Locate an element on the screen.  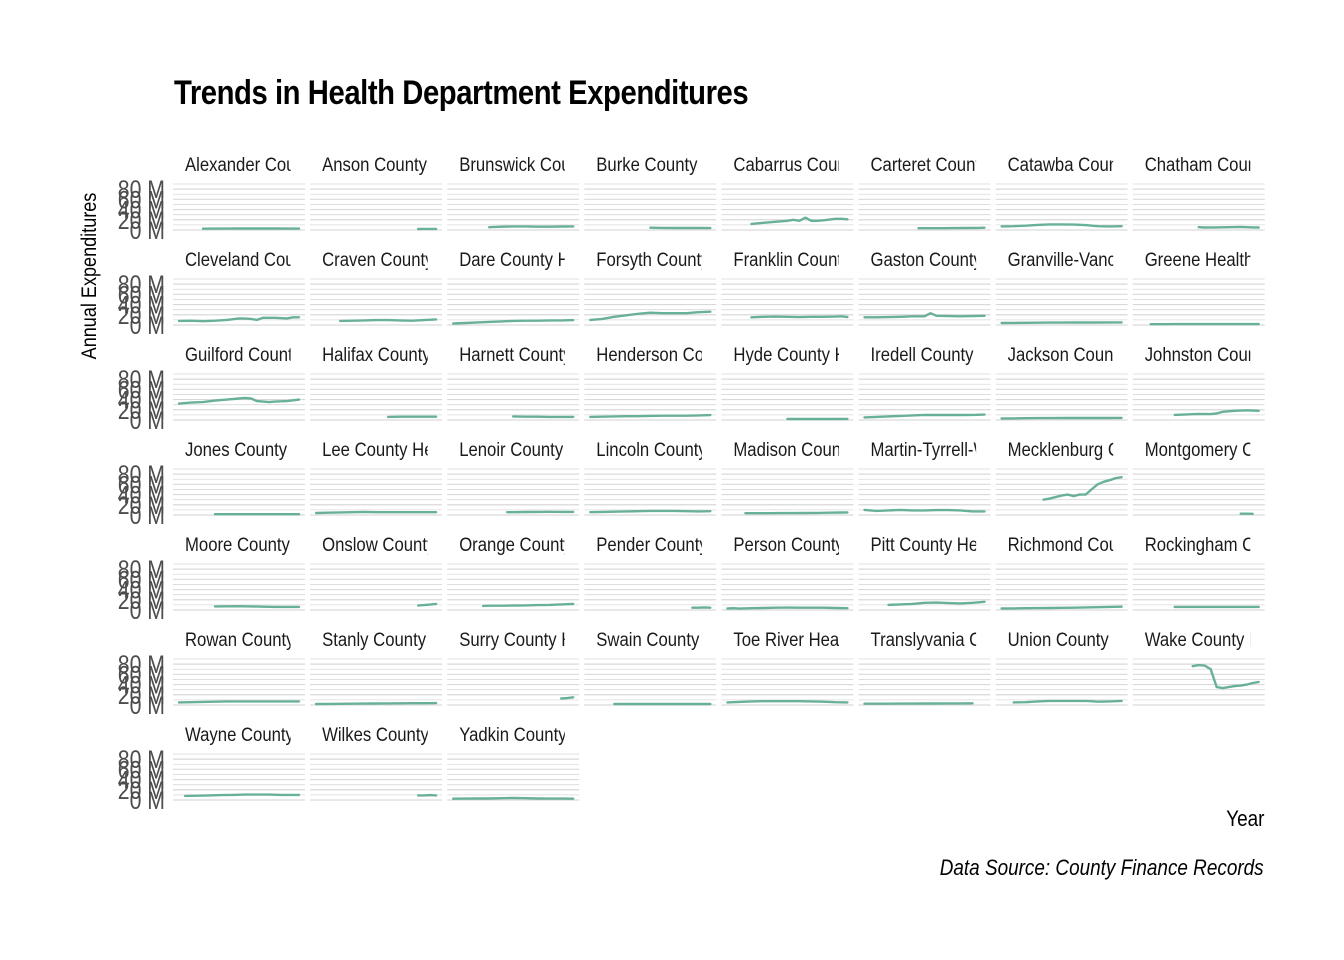
facet-title: Rowan County Health Department is located at coordinates (312, 639).